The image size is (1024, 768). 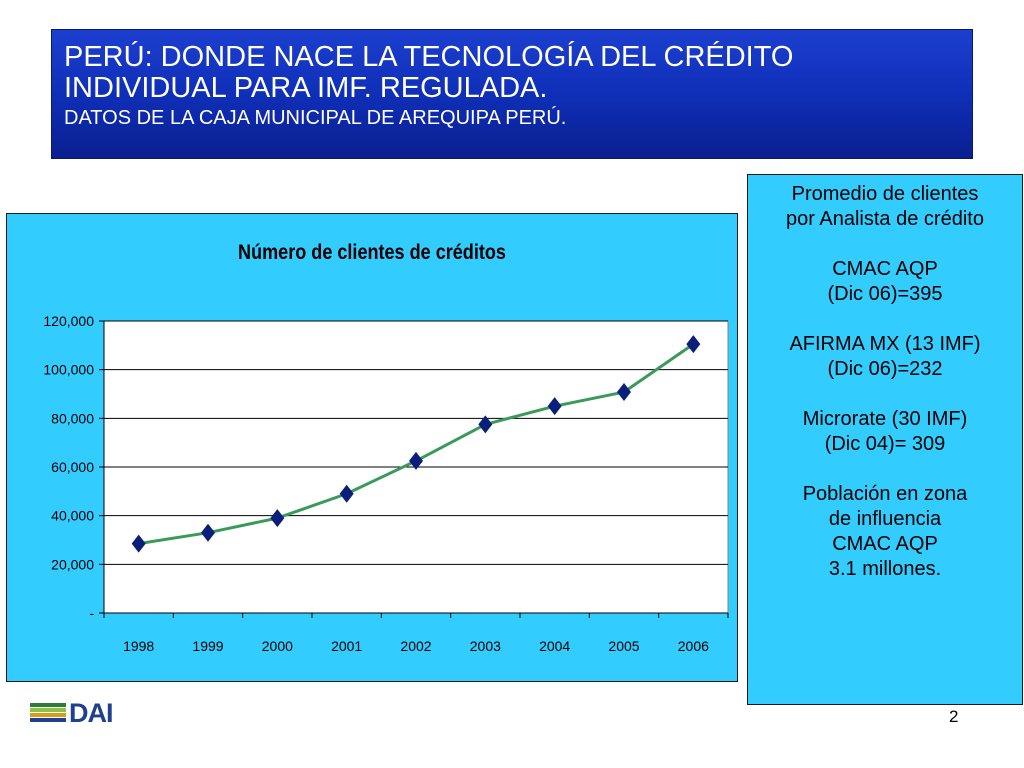 I want to click on logo-text: DAI, so click(x=91, y=713).